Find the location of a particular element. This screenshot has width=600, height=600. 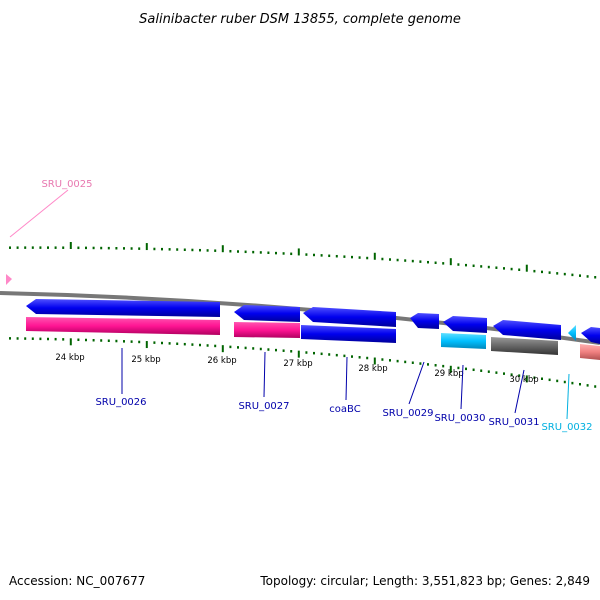

gene-sru-0031-reverse-block is located at coordinates (524, 346).